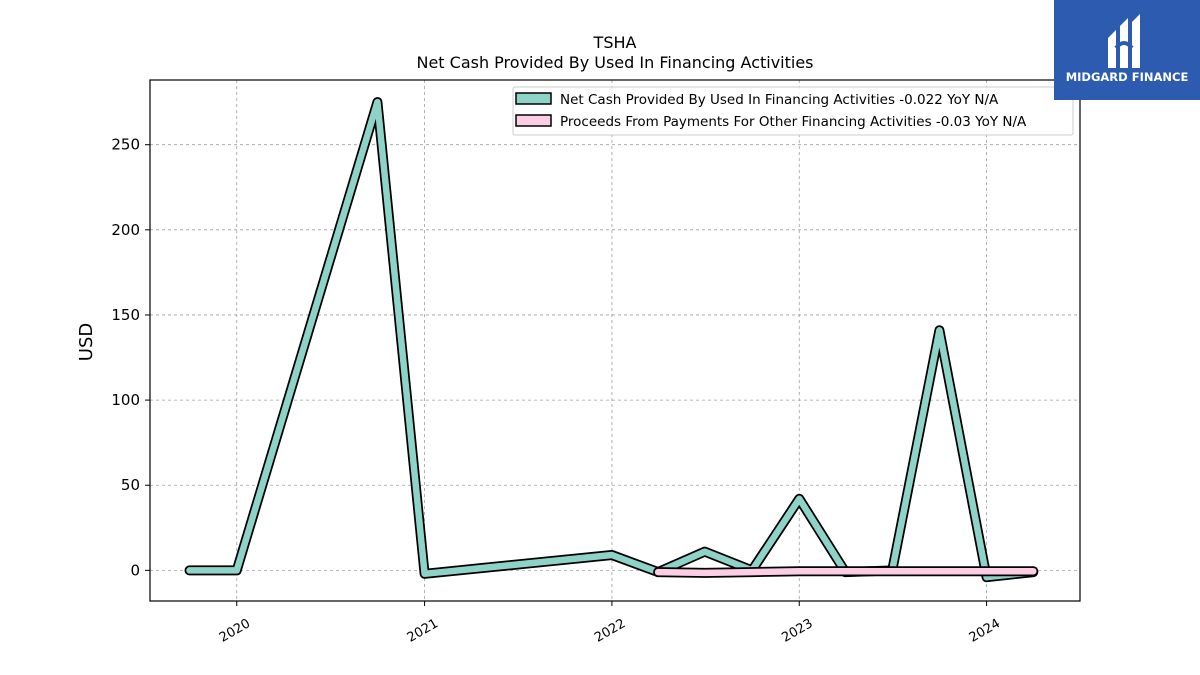  I want to click on logo-mark-icon, so click(1124, 41).